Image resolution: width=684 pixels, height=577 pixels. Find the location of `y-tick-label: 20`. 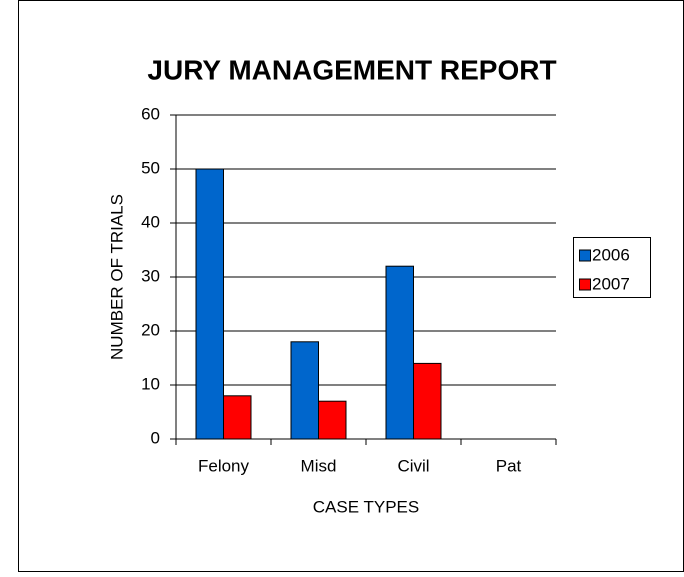

y-tick-label: 20 is located at coordinates (150, 329).